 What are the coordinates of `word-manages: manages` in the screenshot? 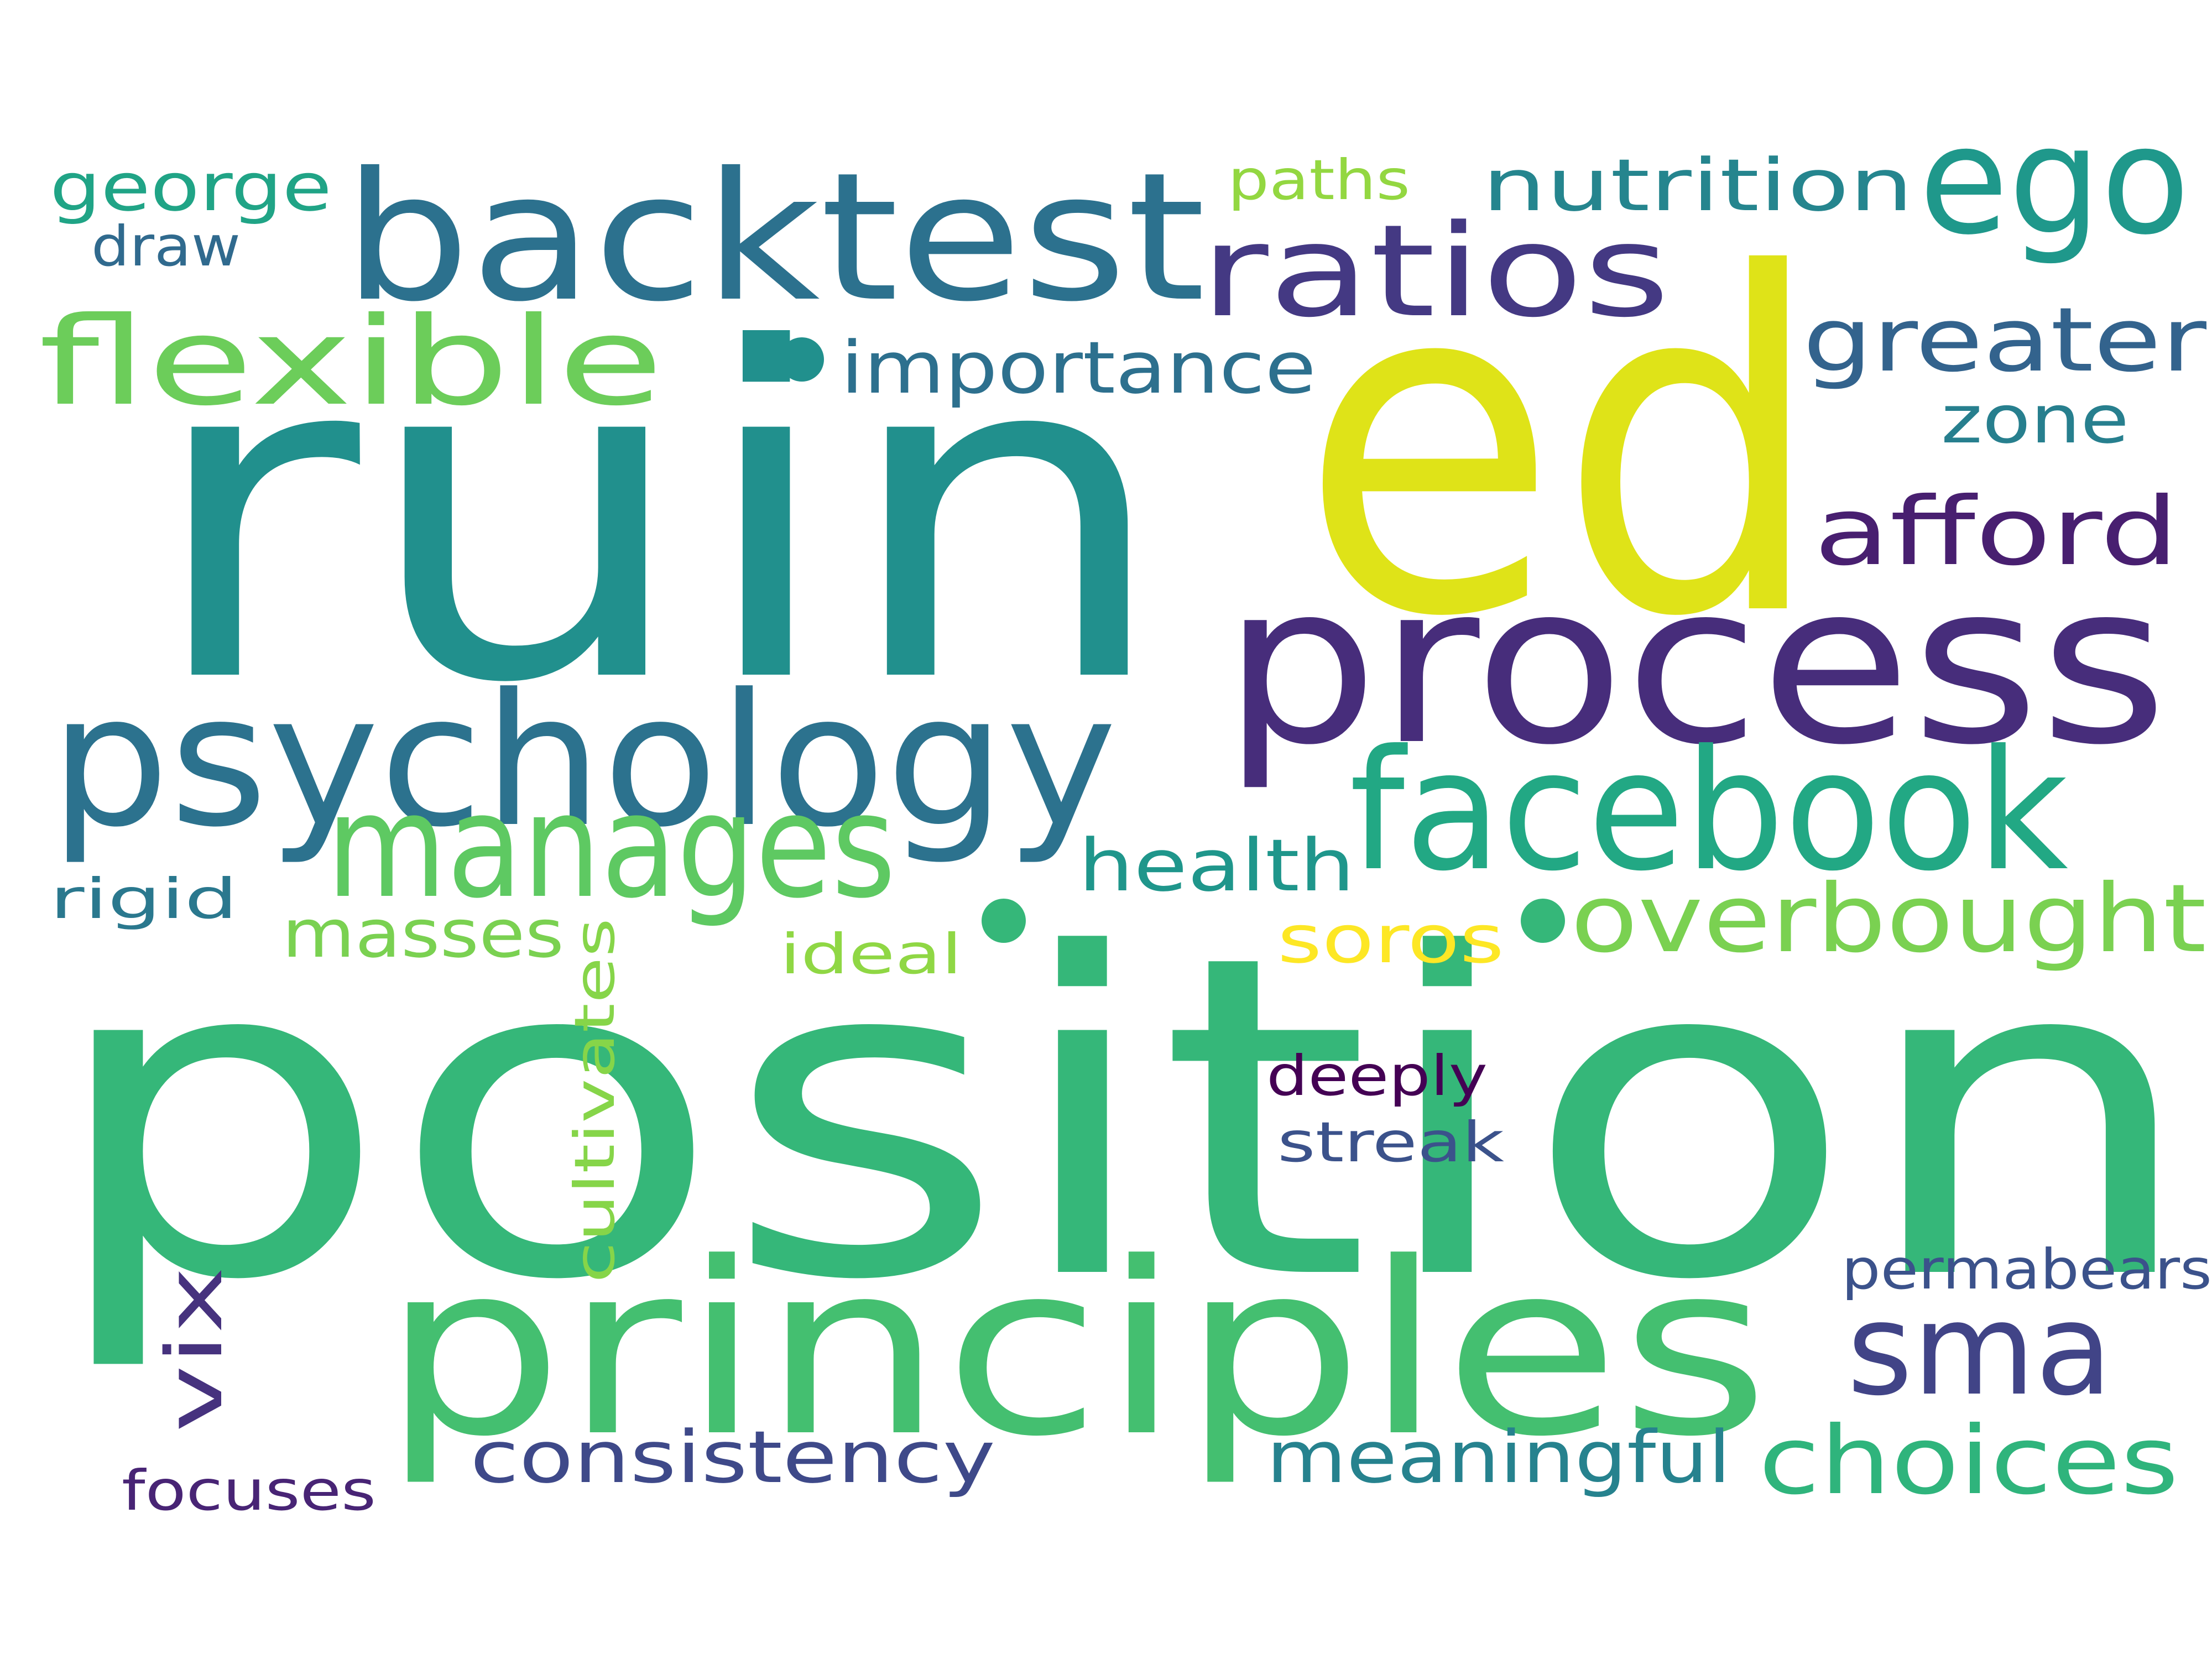 It's located at (611, 847).